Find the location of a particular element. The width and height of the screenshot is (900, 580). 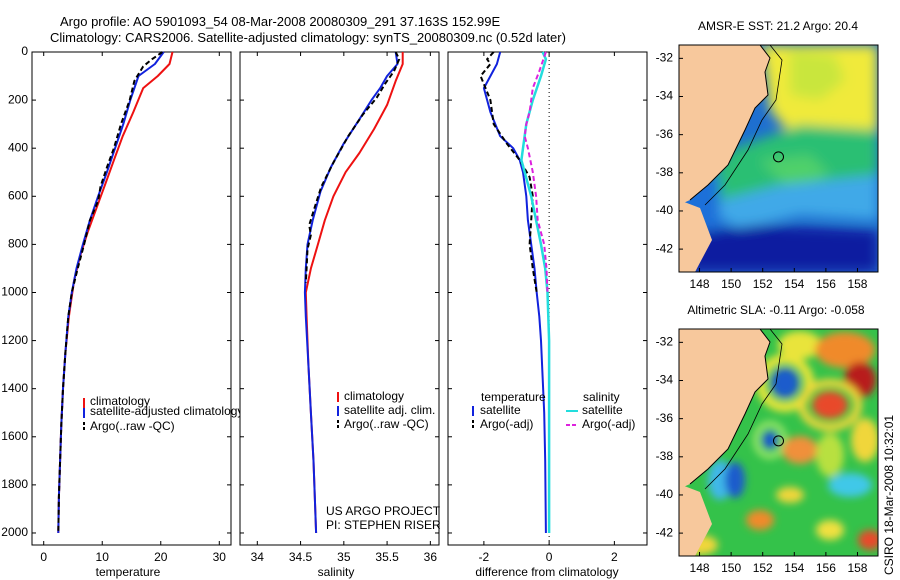

project-line1: US ARGO PROJECT is located at coordinates (383, 511).